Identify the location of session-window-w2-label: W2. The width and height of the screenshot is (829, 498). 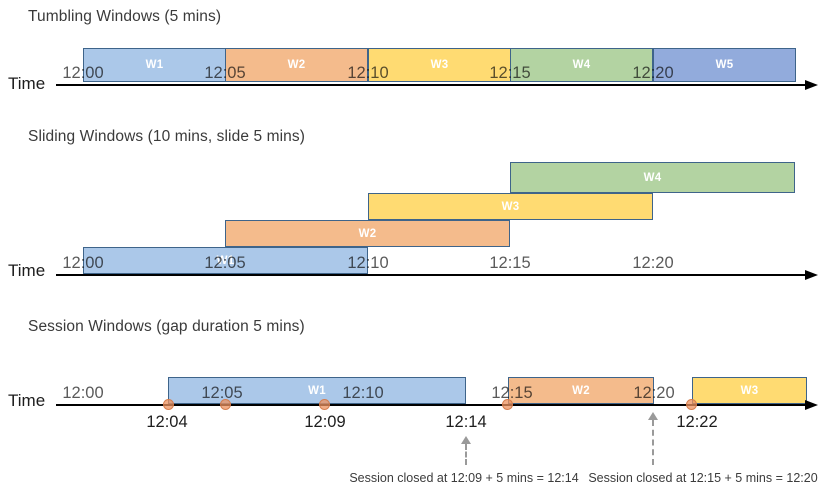
(581, 390).